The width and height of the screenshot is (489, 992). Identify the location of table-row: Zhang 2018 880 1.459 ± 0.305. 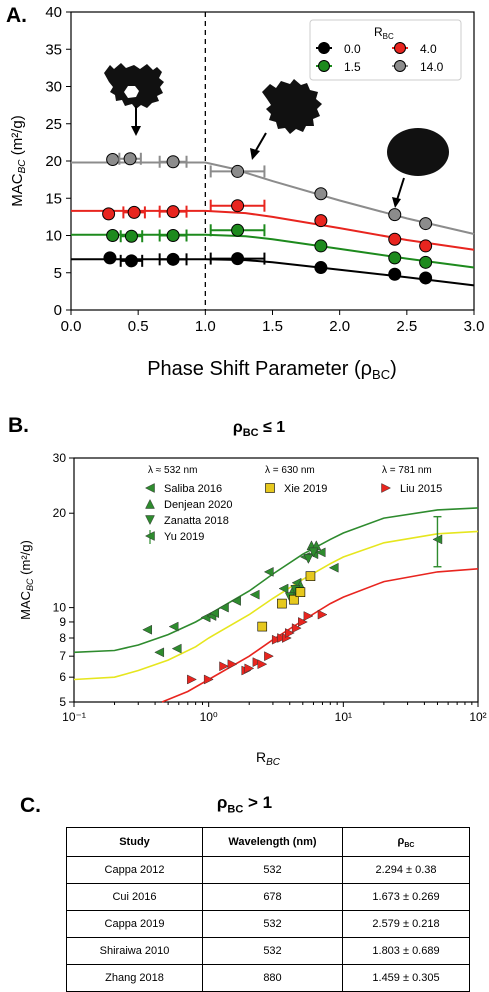
(268, 978).